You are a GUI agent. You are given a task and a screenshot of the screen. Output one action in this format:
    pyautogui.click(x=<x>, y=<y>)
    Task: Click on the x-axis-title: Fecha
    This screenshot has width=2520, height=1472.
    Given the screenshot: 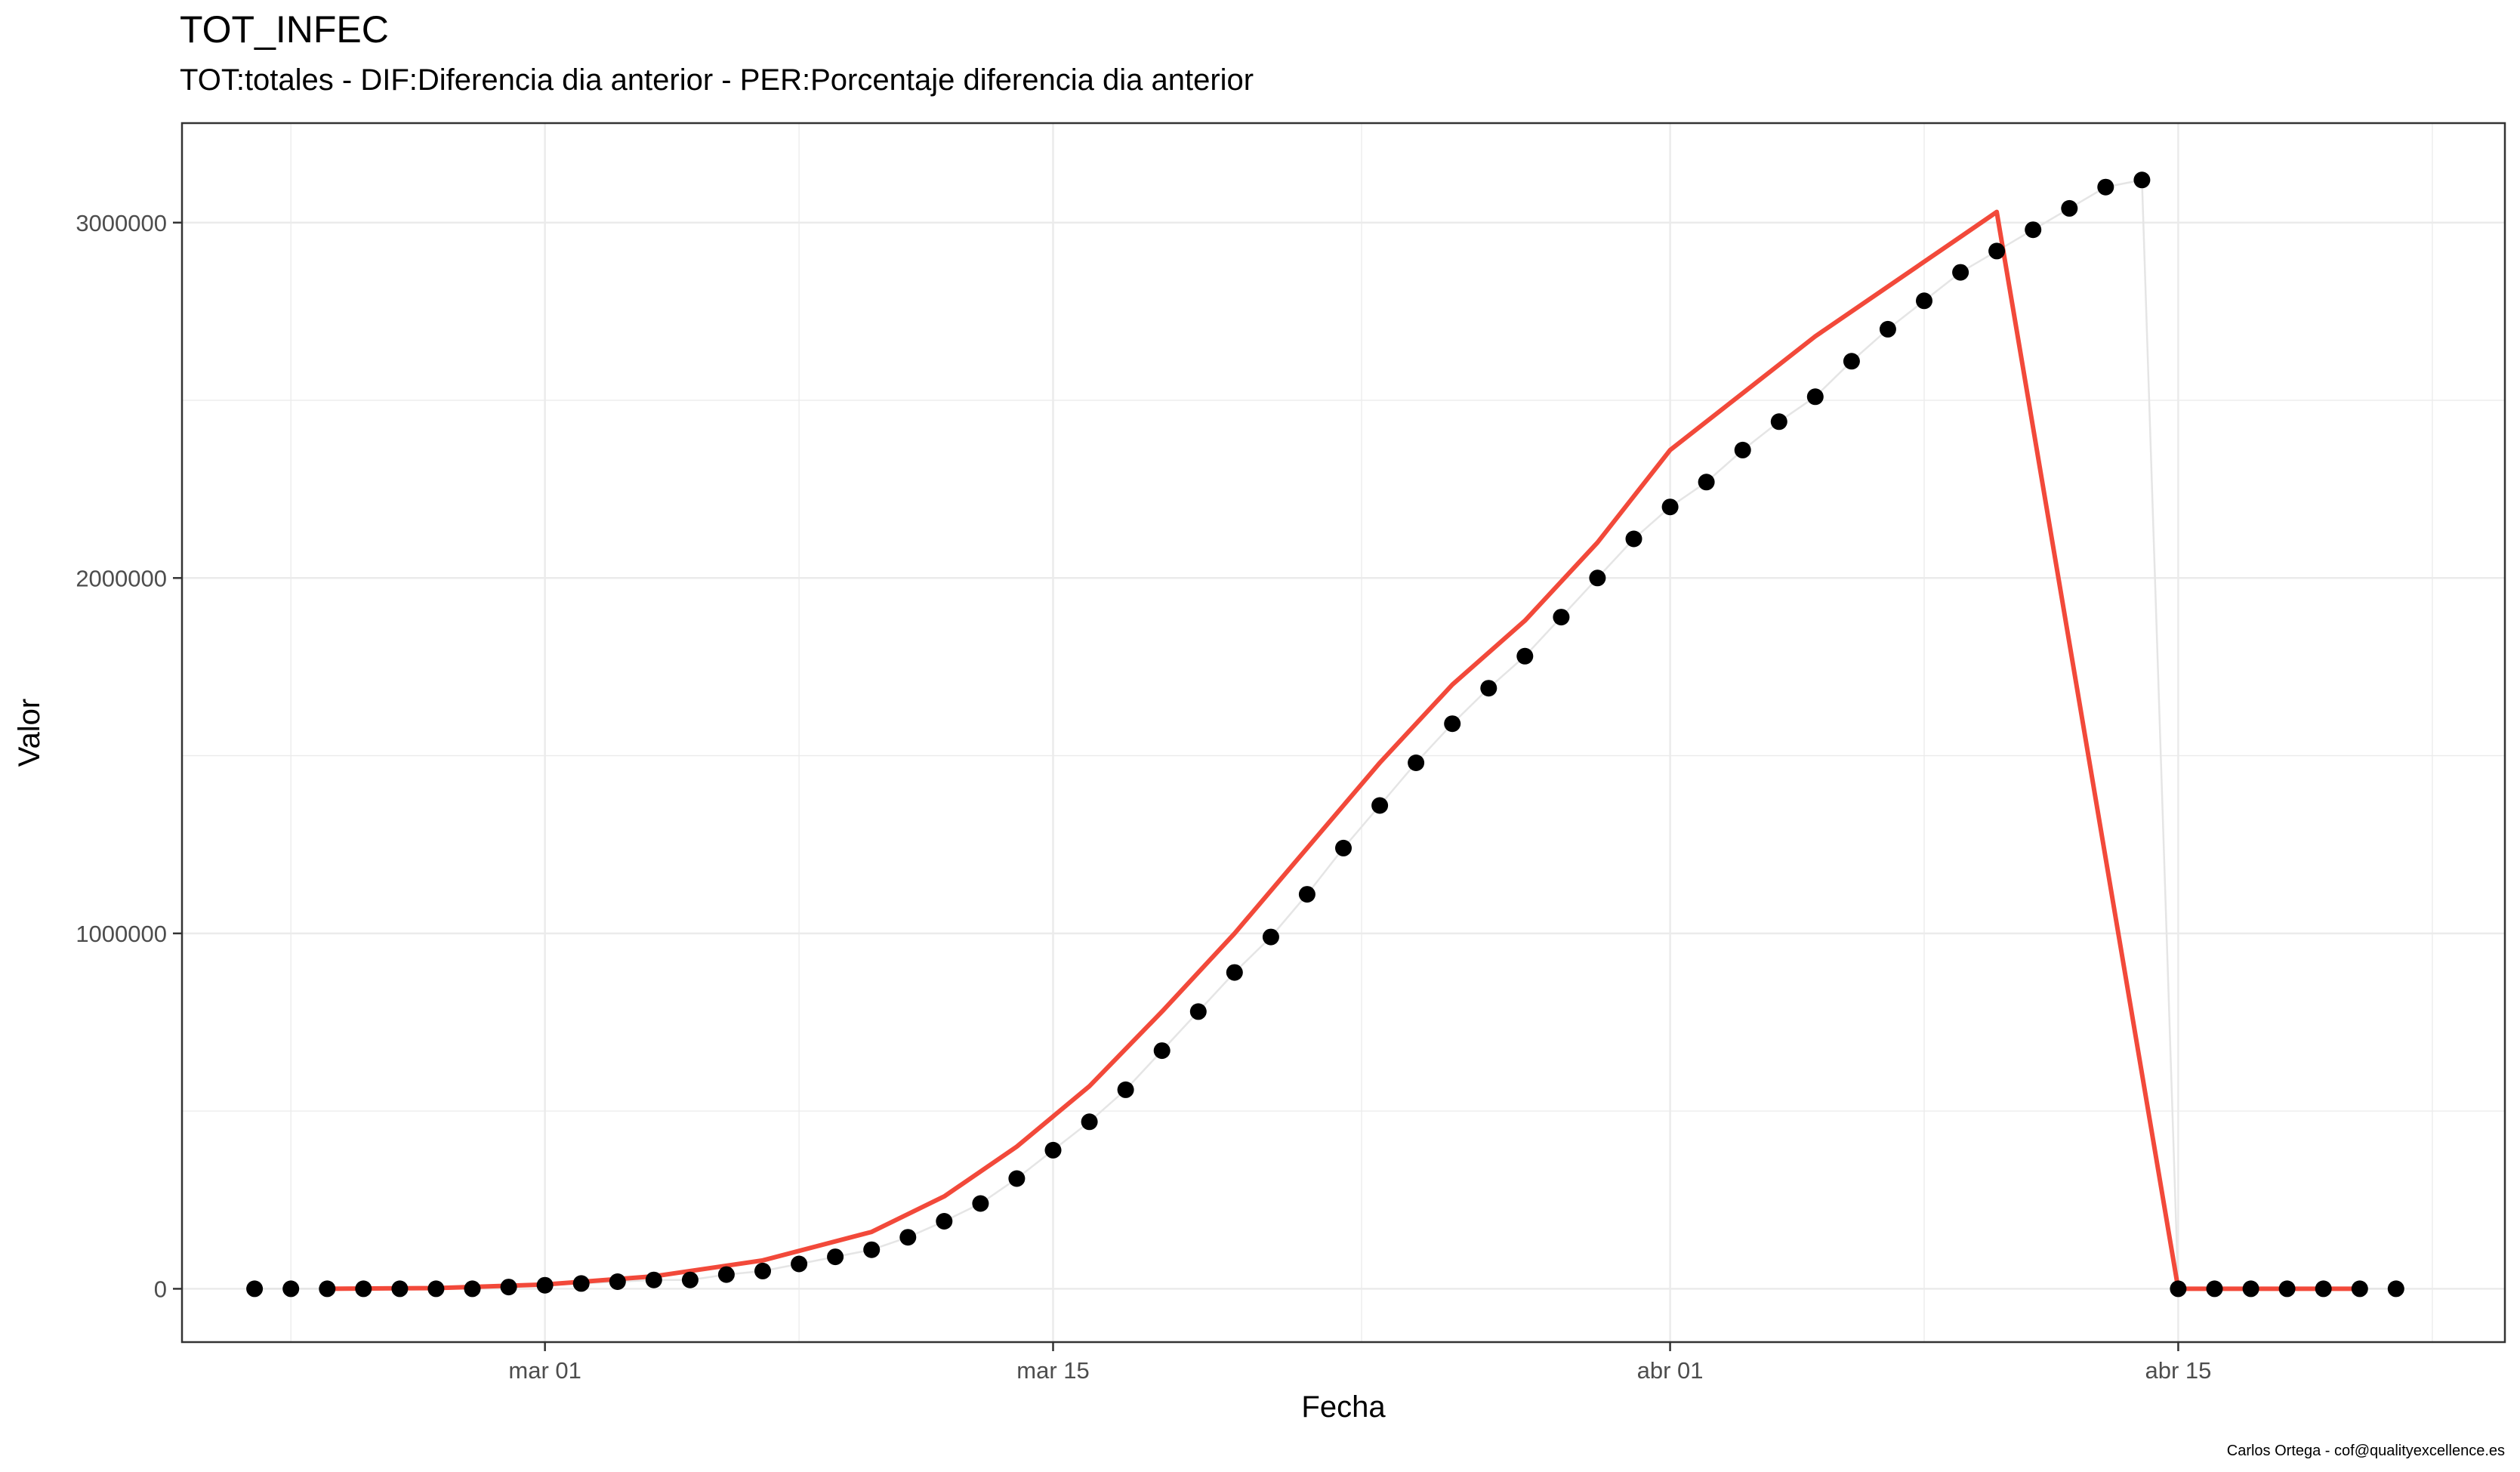 What is the action you would take?
    pyautogui.click(x=1343, y=1407)
    